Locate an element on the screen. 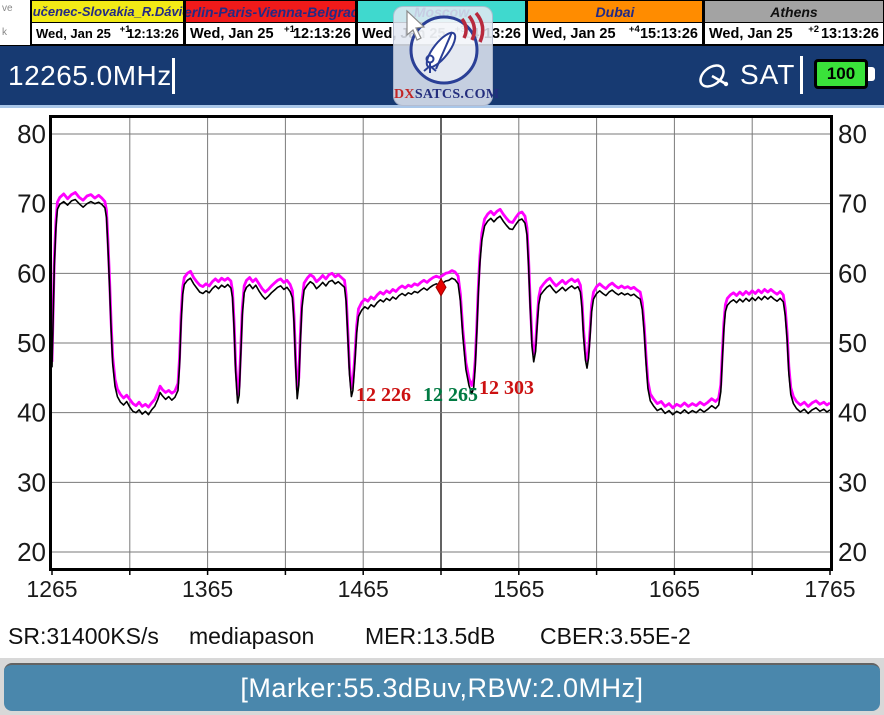 Image resolution: width=884 pixels, height=715 pixels. time-cell-berlin: Wed, Jan 25 +1 12:13:26 is located at coordinates (270, 34).